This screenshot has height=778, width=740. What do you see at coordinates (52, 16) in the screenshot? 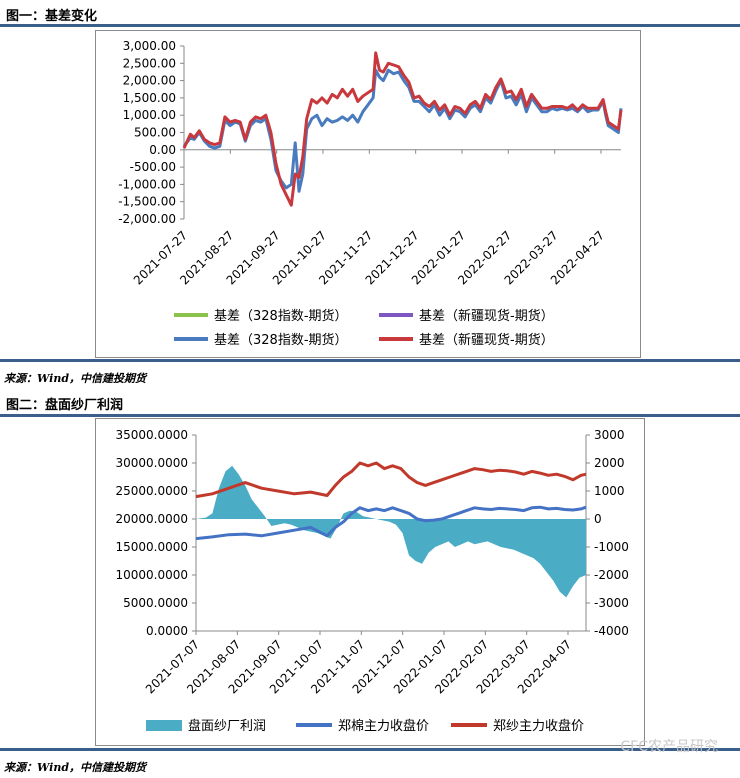
I see `figure1-title: 图一：基差变化` at bounding box center [52, 16].